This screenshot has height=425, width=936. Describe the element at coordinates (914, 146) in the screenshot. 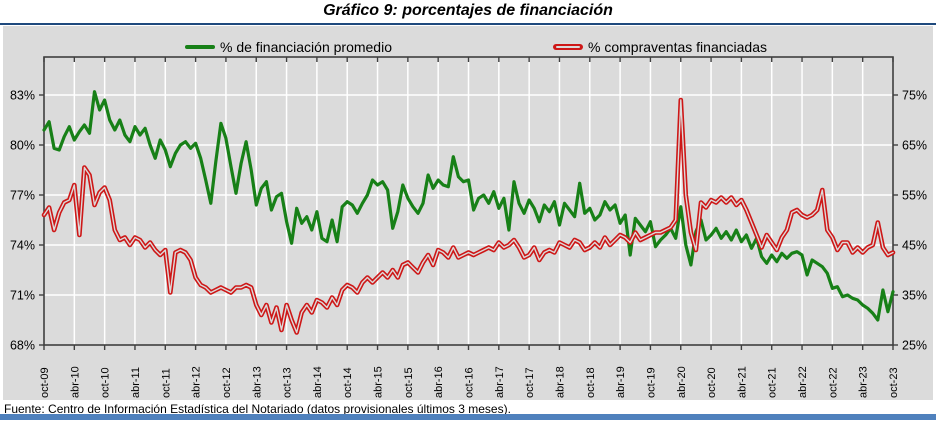

I see `right-axis-label: 65%` at that location.